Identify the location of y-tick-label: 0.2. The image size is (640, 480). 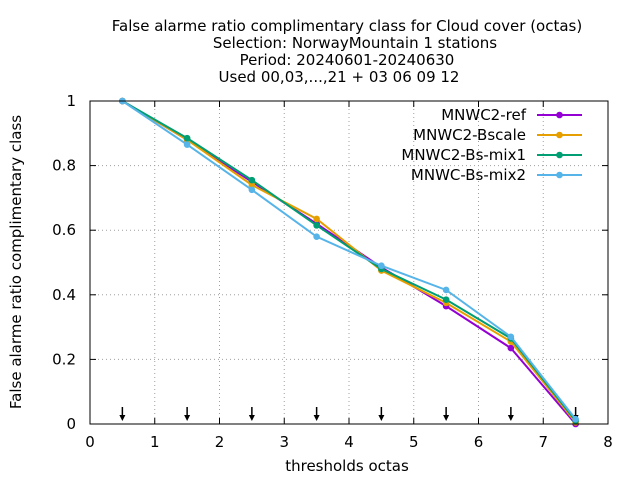
(64, 359).